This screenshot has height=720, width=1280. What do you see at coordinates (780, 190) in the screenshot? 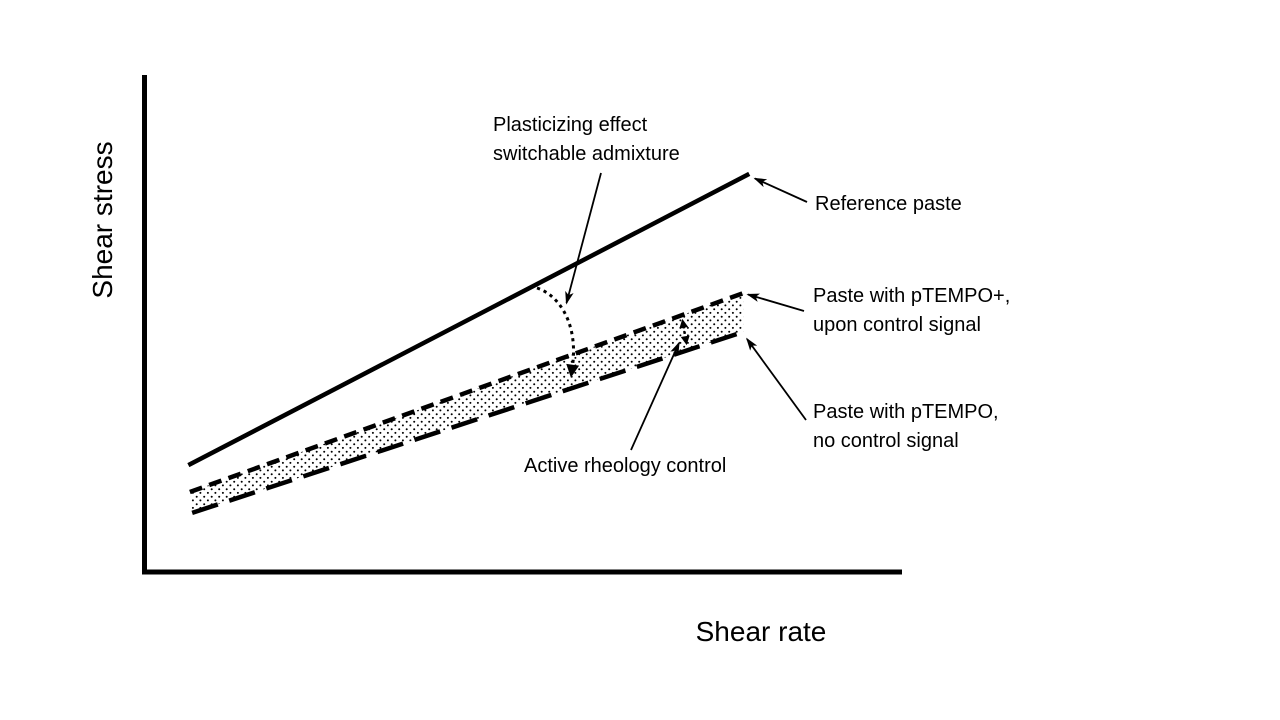
I see `reference-leader-arrow` at bounding box center [780, 190].